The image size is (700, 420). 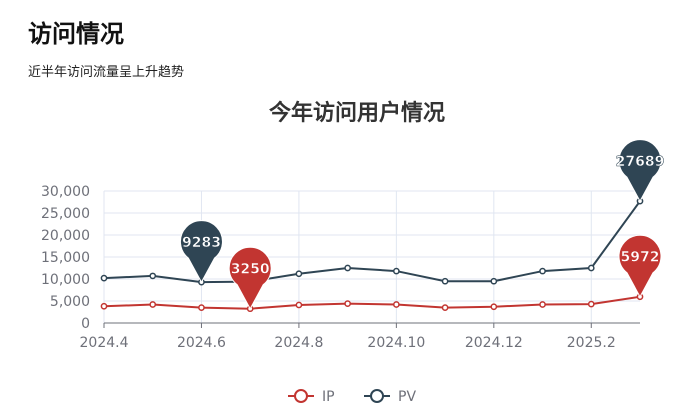 I want to click on legend-label: IP, so click(x=328, y=397).